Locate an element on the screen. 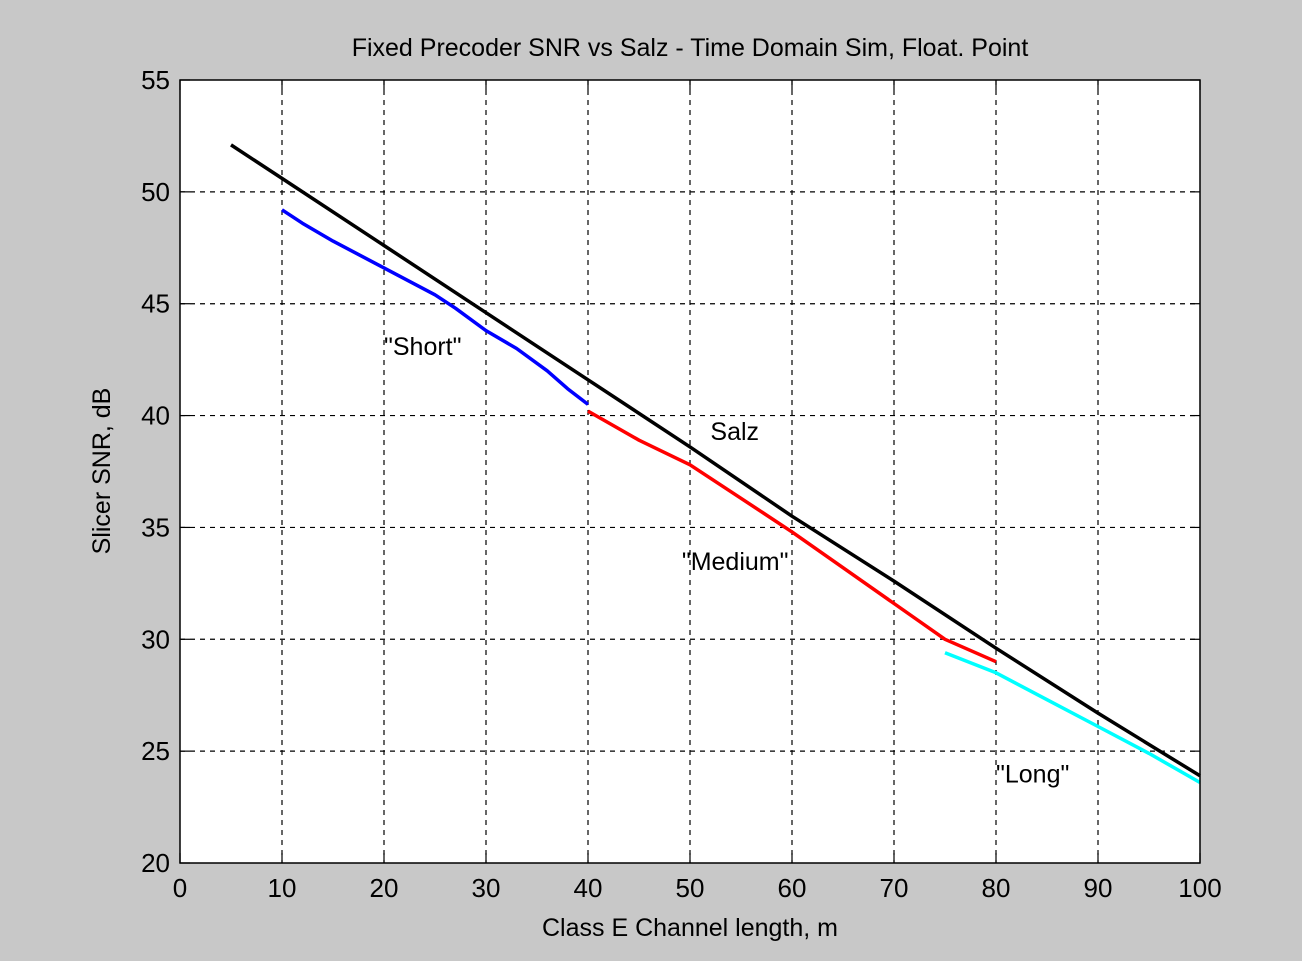  y-tick-label: 35 is located at coordinates (155, 527).